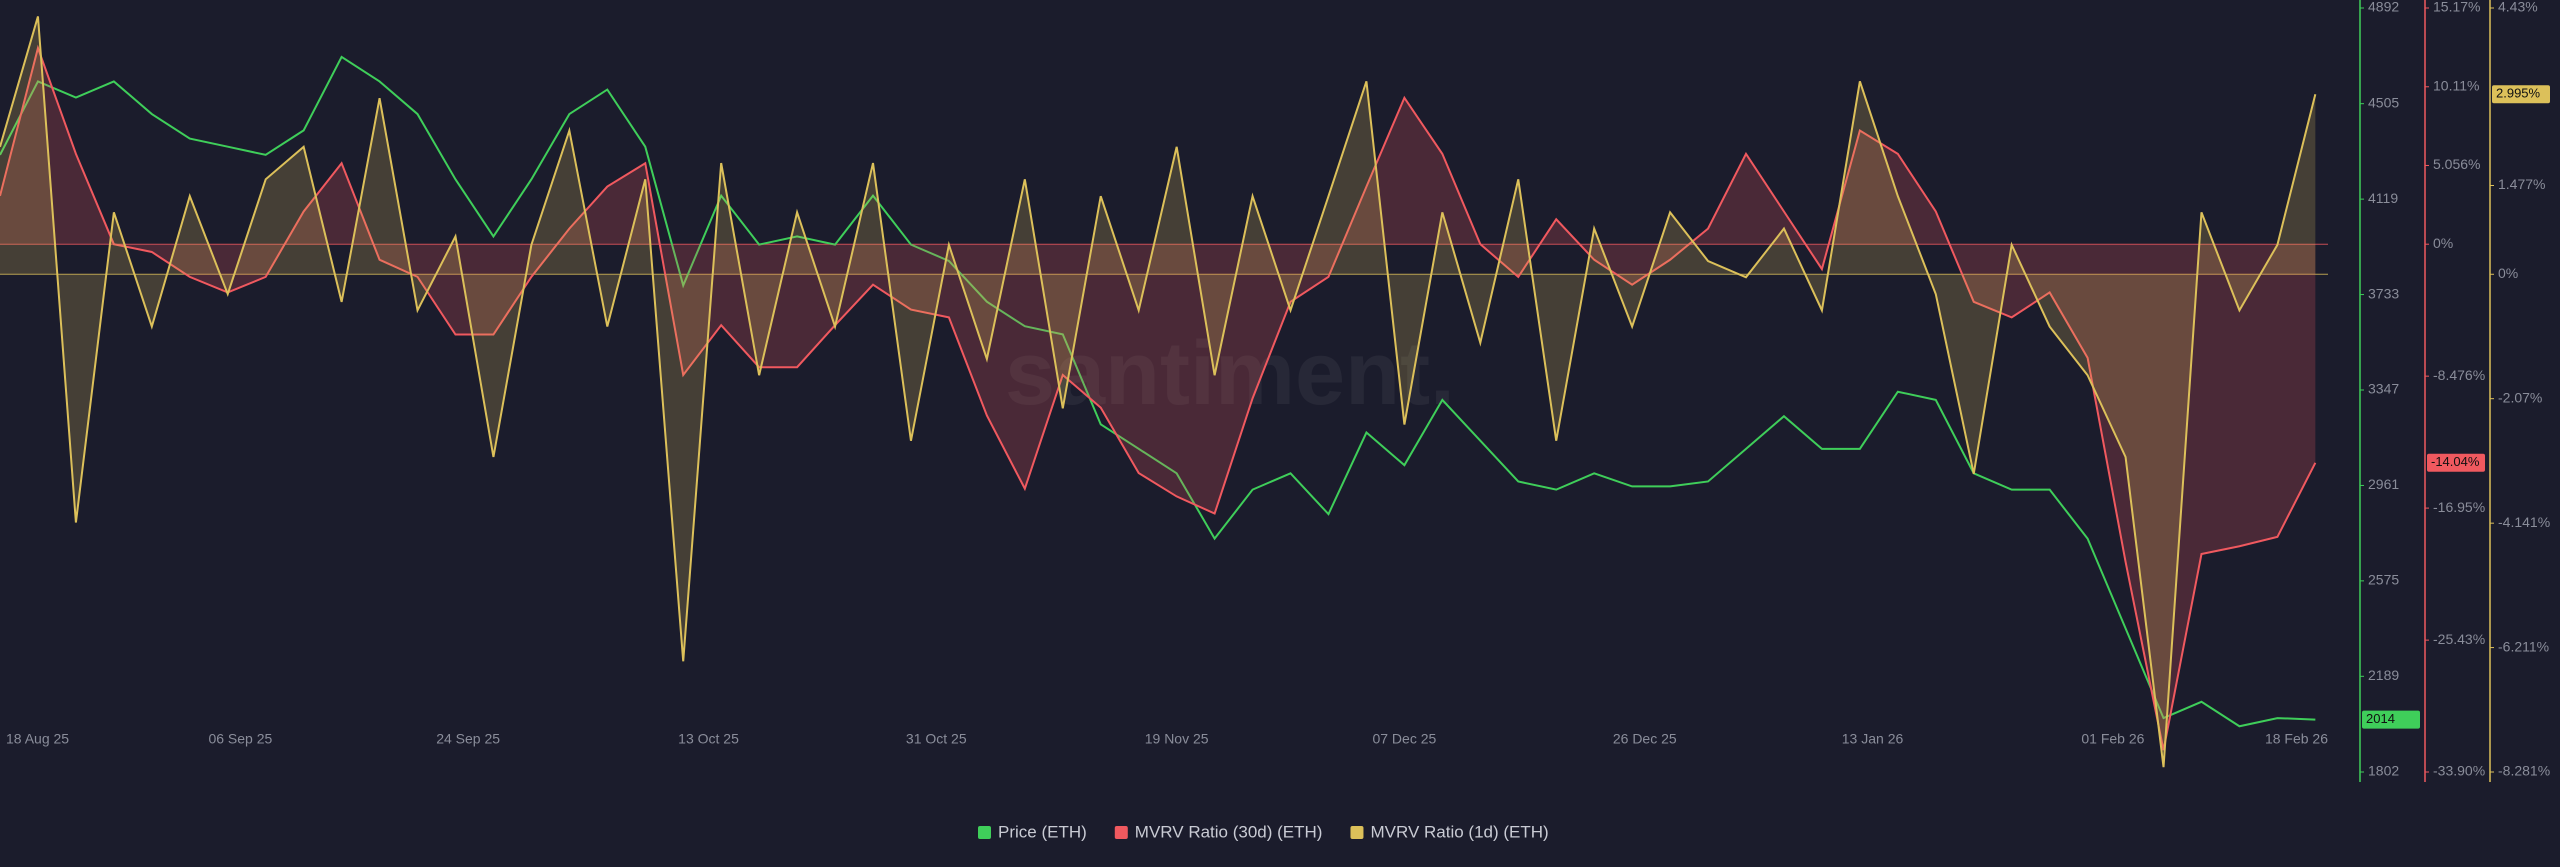  What do you see at coordinates (2518, 7) in the screenshot?
I see `y-tick-label: 4.43%` at bounding box center [2518, 7].